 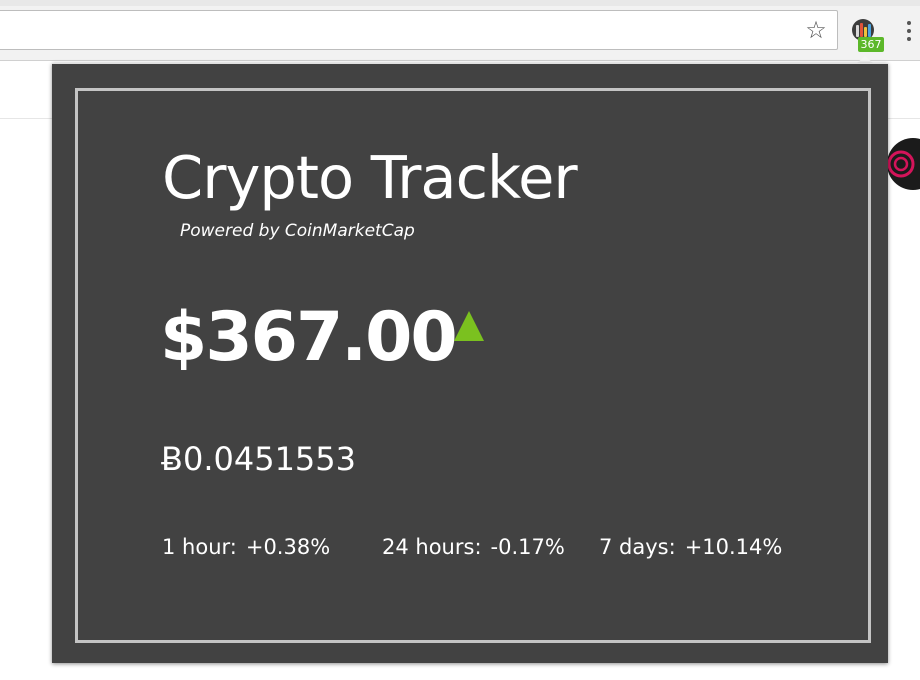 I want to click on bookmark-star-icon: ☆, so click(x=816, y=30).